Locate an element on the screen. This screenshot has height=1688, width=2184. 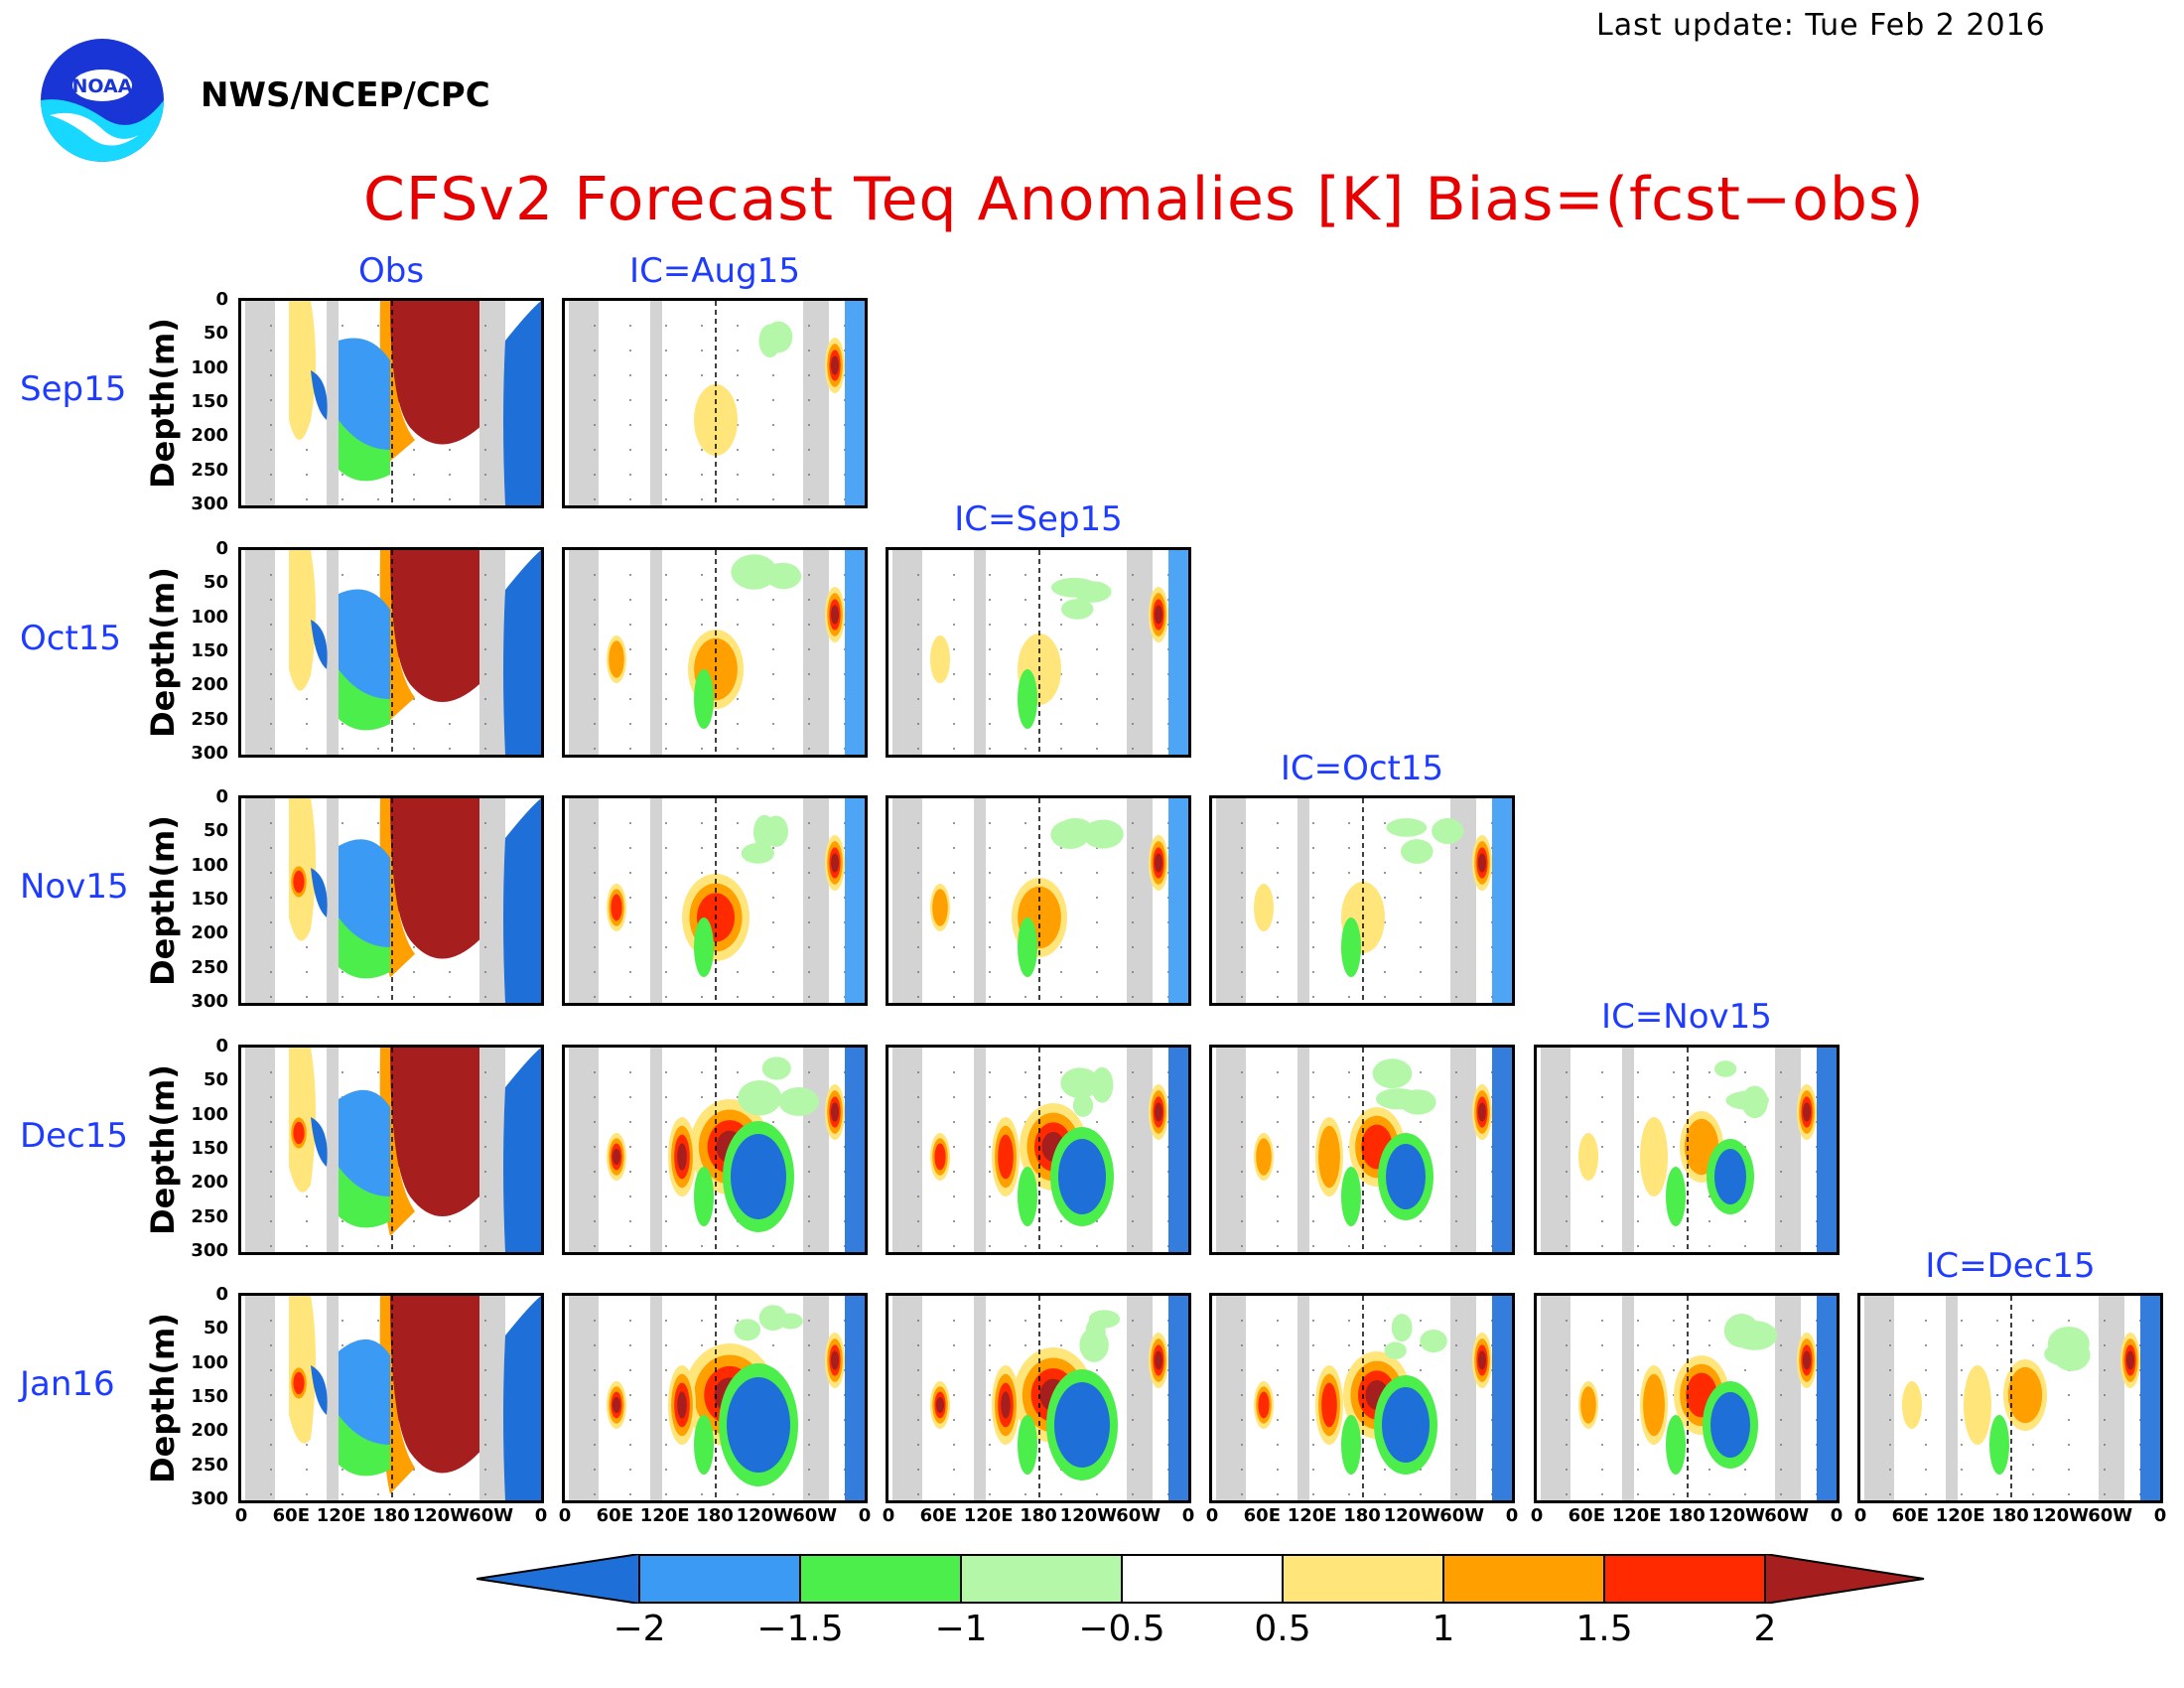
x-tick-label: 120E is located at coordinates (664, 1515).